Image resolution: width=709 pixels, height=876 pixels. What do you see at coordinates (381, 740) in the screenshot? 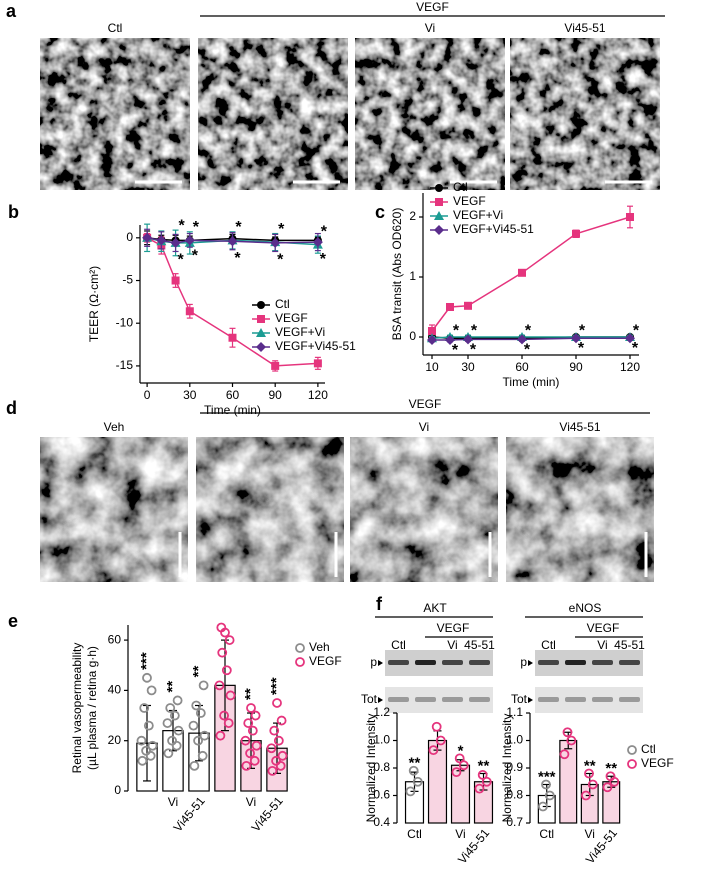
I see `y-tick-label: 1.0` at bounding box center [381, 740].